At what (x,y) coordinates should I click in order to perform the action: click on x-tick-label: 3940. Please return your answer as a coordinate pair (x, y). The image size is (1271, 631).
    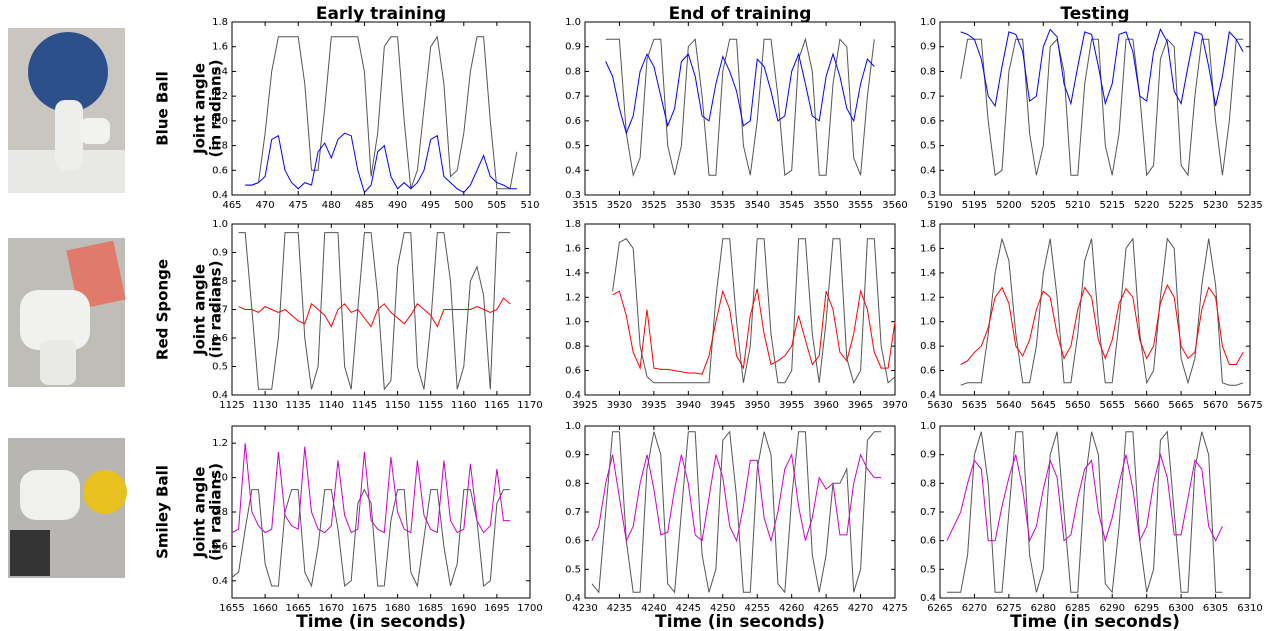
    Looking at the image, I should click on (688, 405).